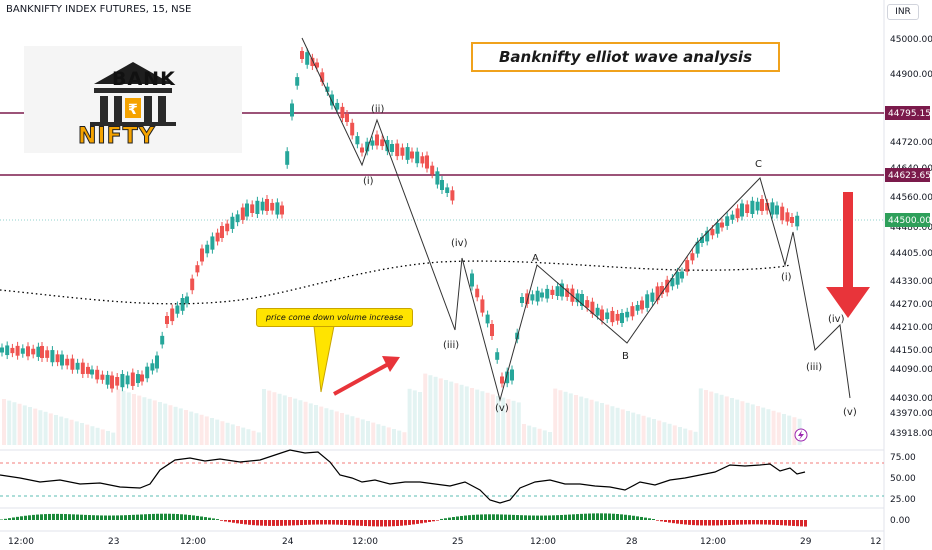 The height and width of the screenshot is (550, 932). What do you see at coordinates (911, 228) in the screenshot?
I see `price-tick-label: 44480.00` at bounding box center [911, 228].